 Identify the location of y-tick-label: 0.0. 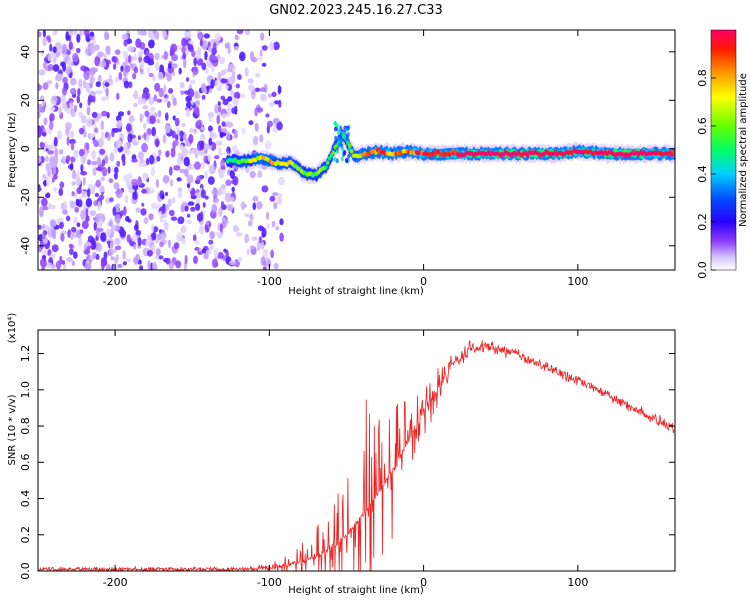
(25, 571).